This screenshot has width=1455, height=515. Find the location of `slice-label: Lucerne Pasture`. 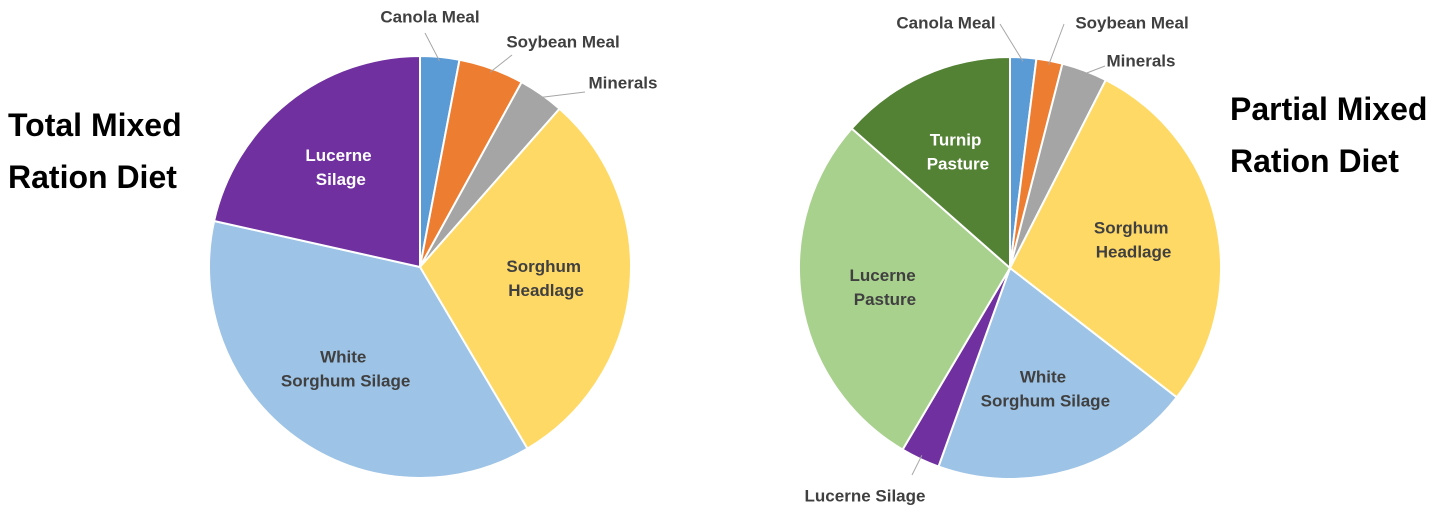

slice-label: Lucerne Pasture is located at coordinates (885, 287).